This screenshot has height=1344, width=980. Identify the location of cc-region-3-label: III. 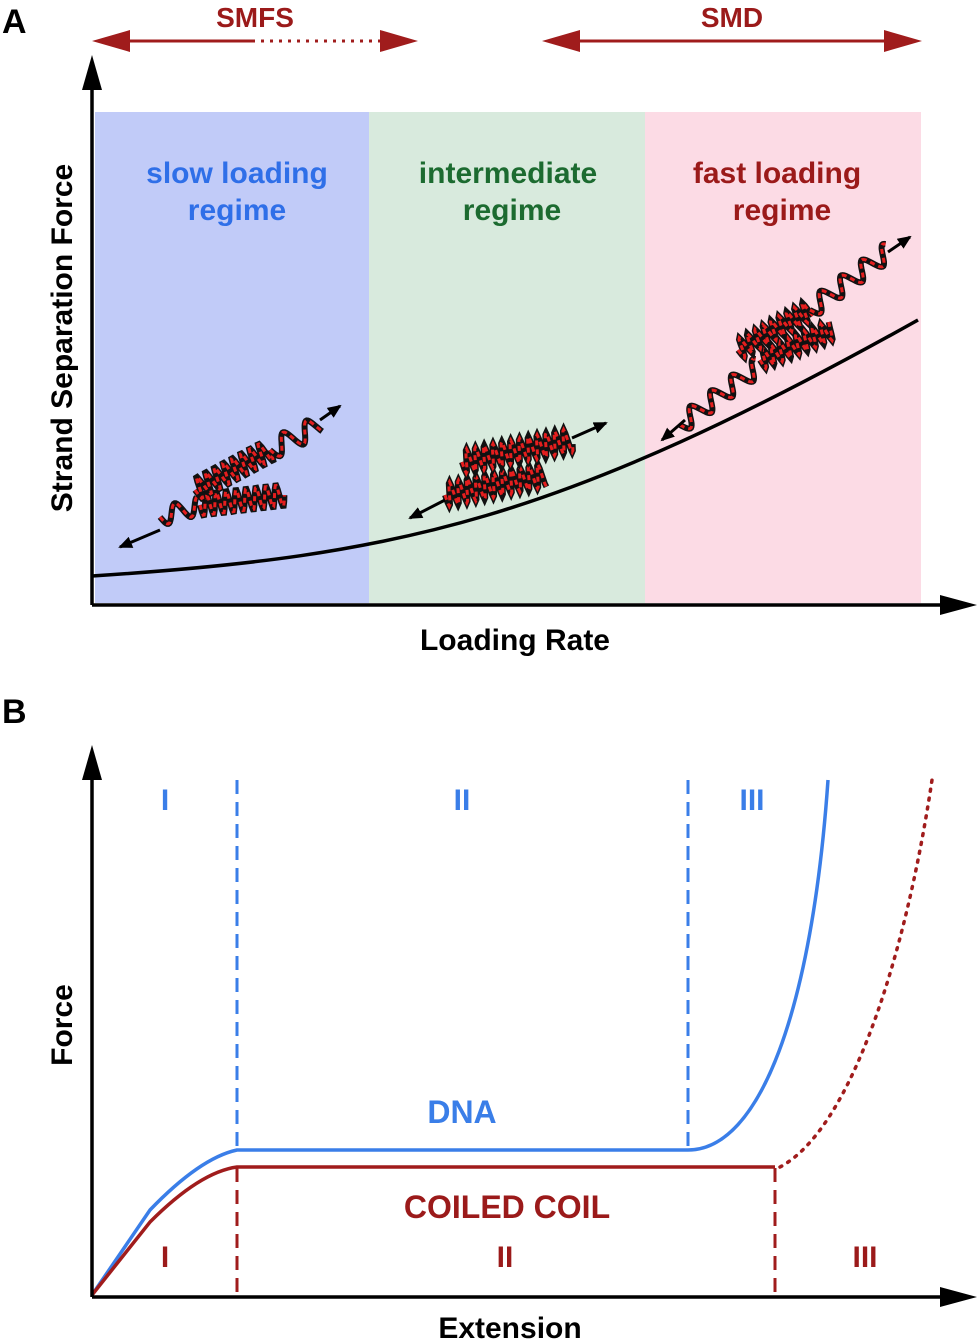
(864, 1257).